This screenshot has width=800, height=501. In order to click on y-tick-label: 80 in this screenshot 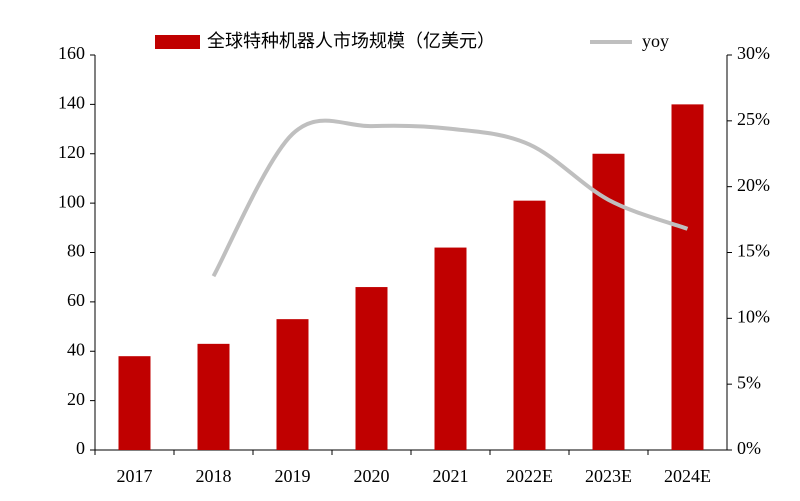, I will do `click(76, 251)`.